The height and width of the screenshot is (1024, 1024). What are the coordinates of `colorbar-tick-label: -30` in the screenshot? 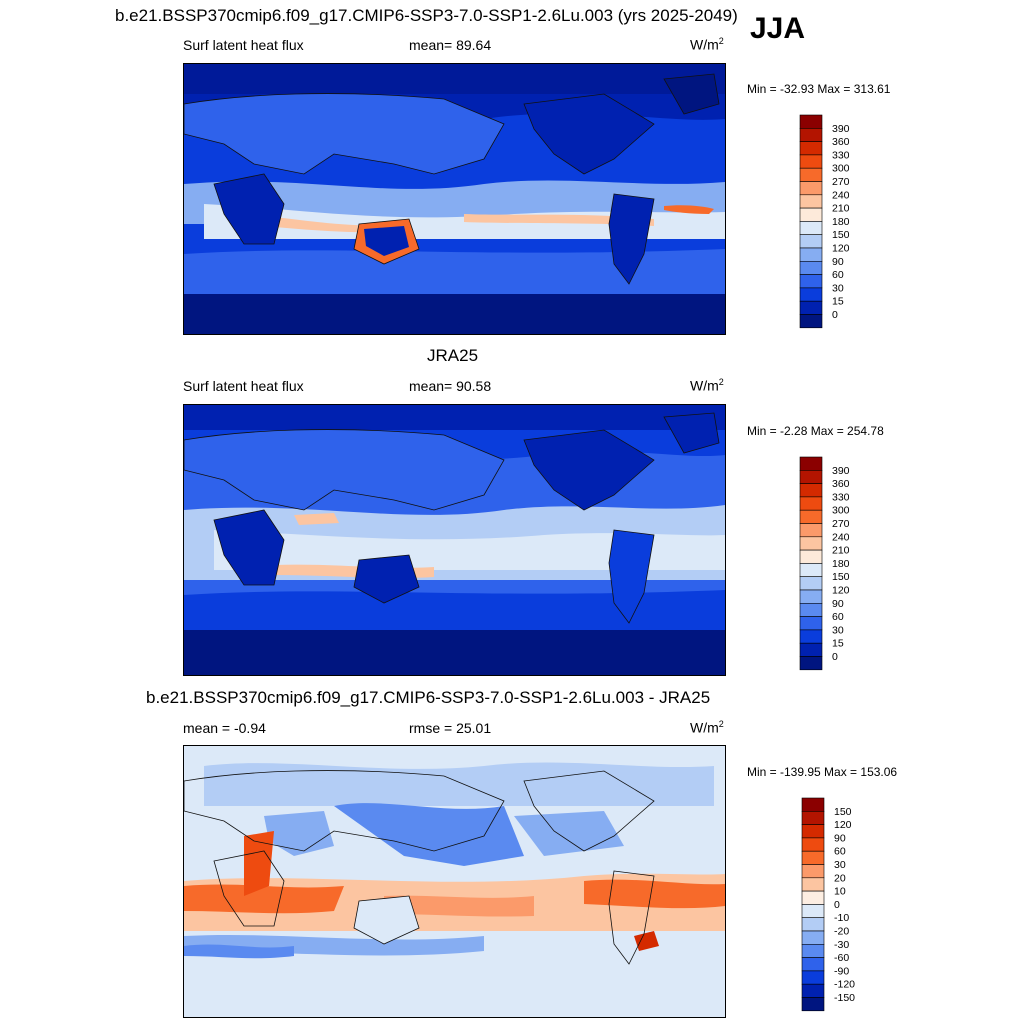 It's located at (841, 945).